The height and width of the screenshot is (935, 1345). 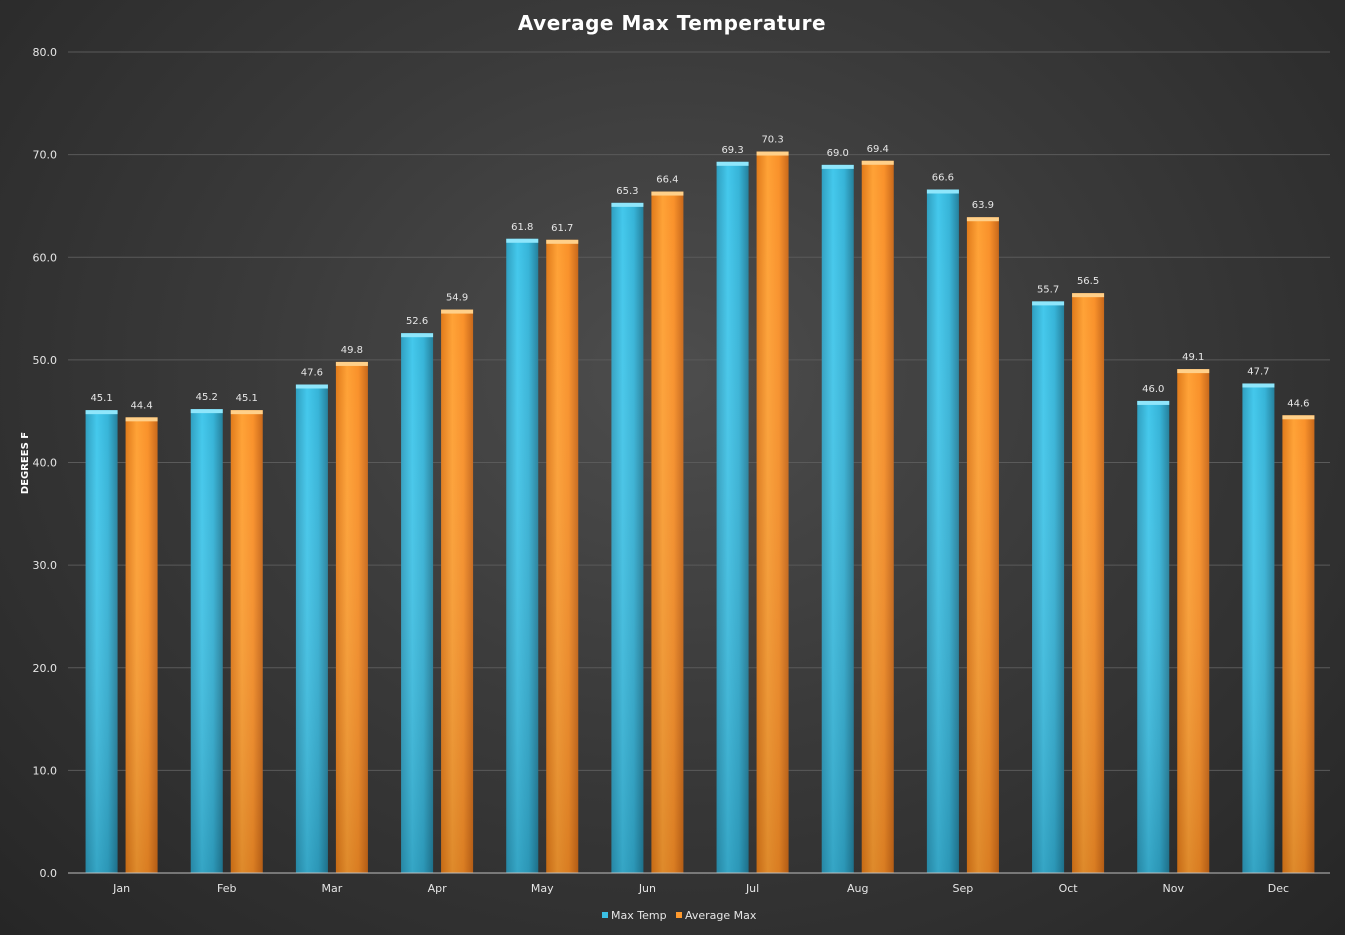 What do you see at coordinates (562, 228) in the screenshot?
I see `data-label-average-max: 61.7` at bounding box center [562, 228].